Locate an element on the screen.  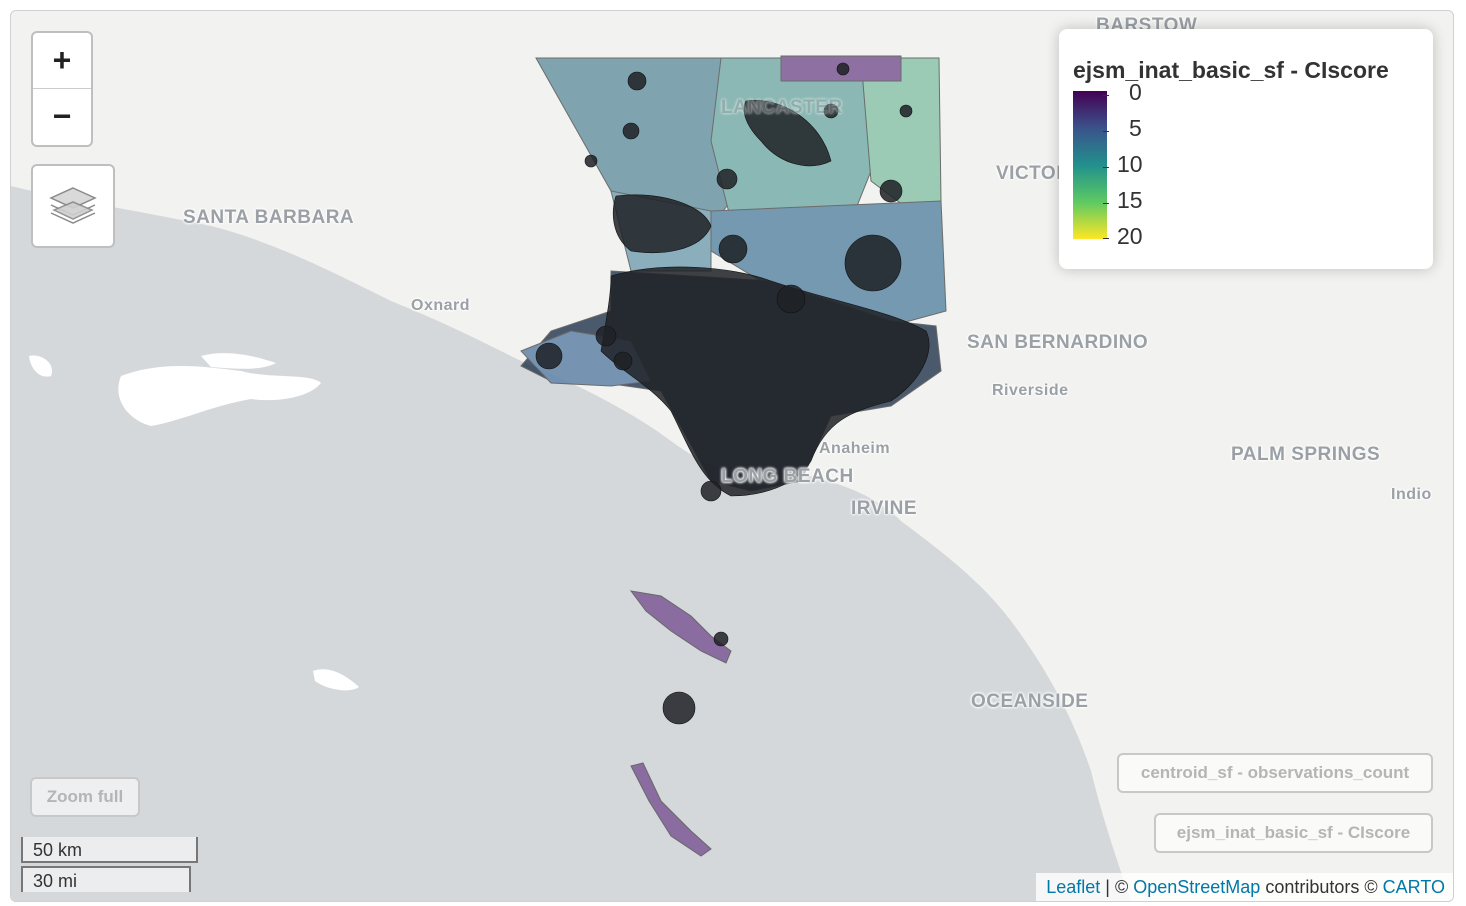
place-anaheim: Anaheim is located at coordinates (855, 448).